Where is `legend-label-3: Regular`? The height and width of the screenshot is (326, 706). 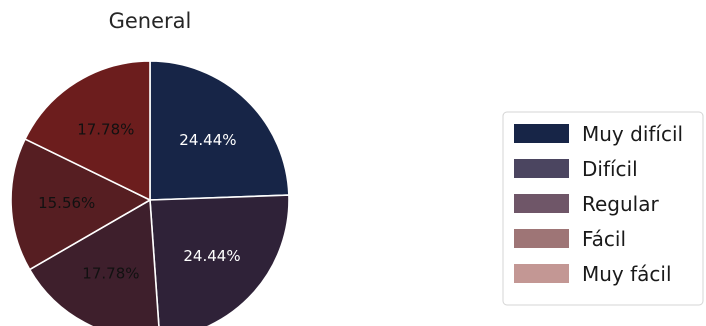
legend-label-3: Regular is located at coordinates (620, 204).